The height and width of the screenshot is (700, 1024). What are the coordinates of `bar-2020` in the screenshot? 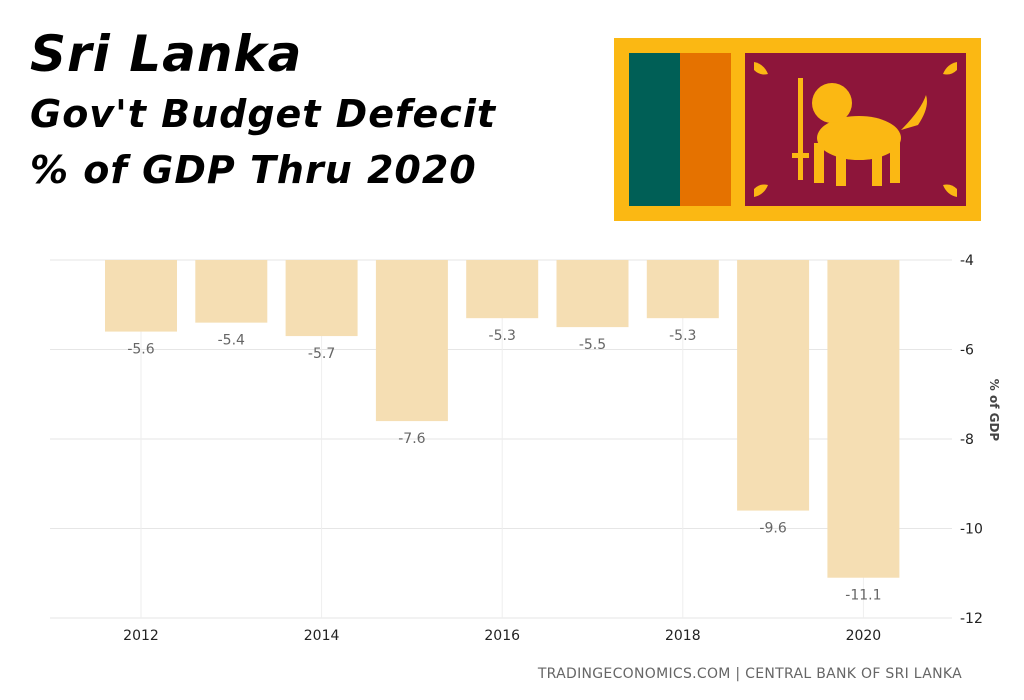 It's located at (863, 419).